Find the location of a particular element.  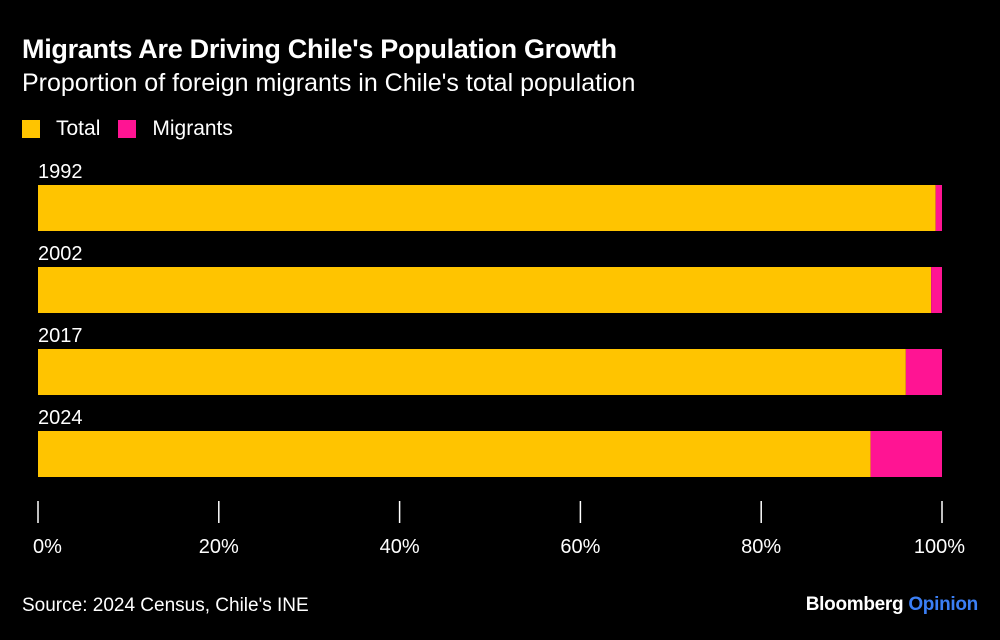

legend-label-total: Total is located at coordinates (78, 128).